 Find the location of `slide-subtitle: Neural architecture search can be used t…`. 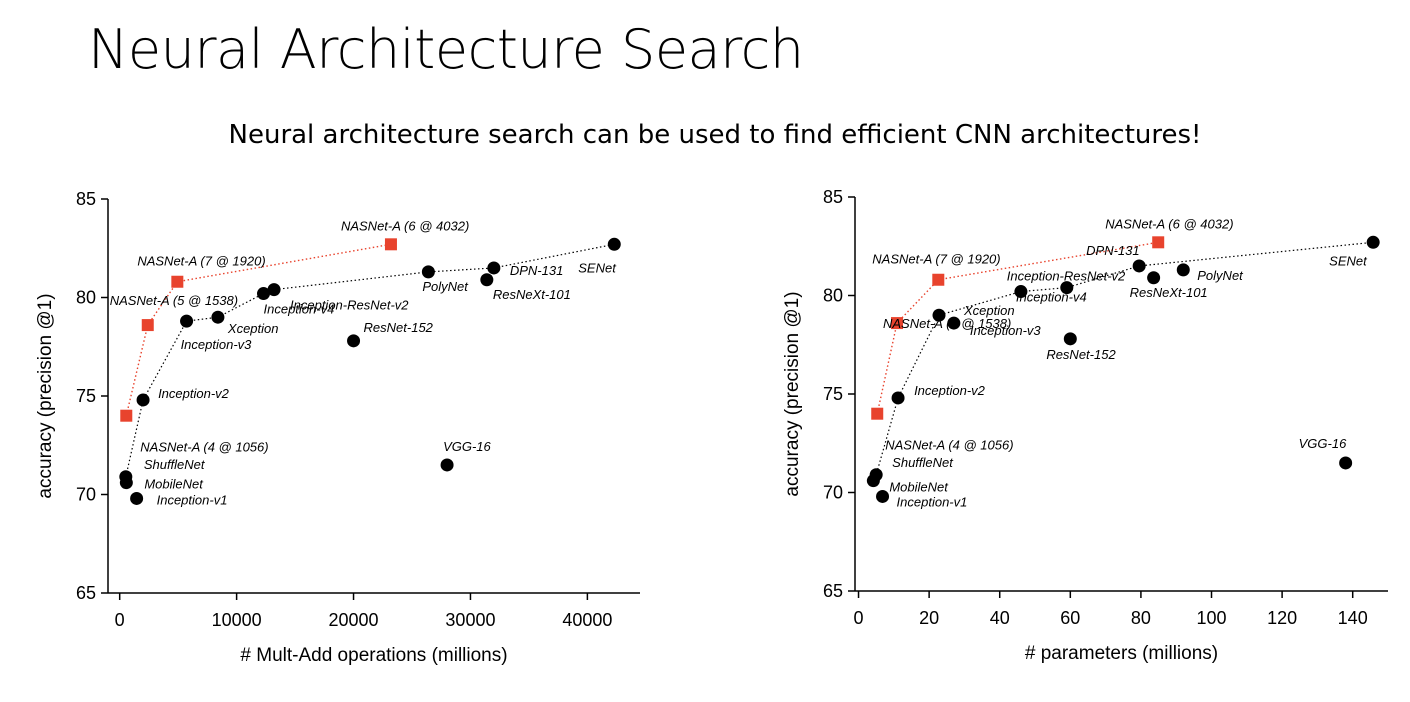

slide-subtitle: Neural architecture search can be used t… is located at coordinates (715, 135).